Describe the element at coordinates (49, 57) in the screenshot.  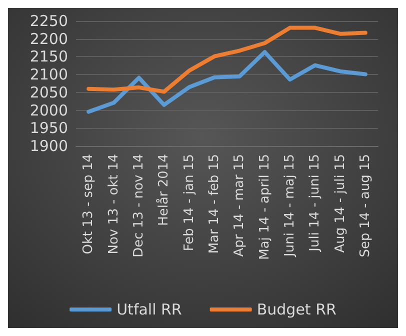
I see `y-tick-label: 2150` at that location.